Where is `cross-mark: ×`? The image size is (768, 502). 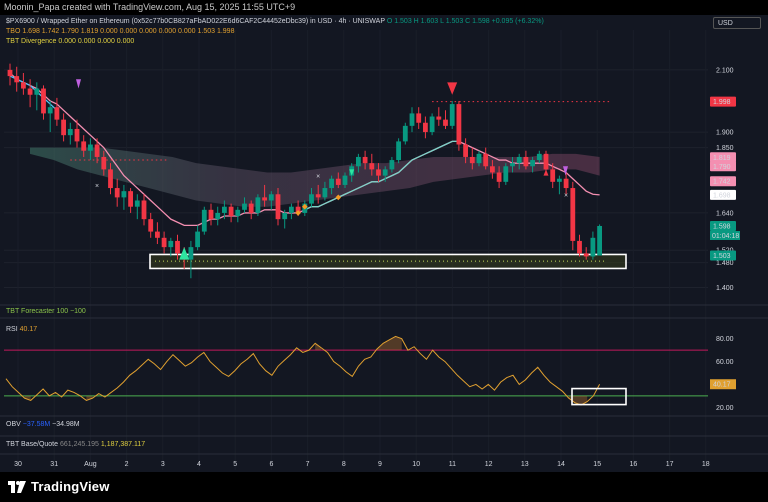 cross-mark: × is located at coordinates (566, 195).